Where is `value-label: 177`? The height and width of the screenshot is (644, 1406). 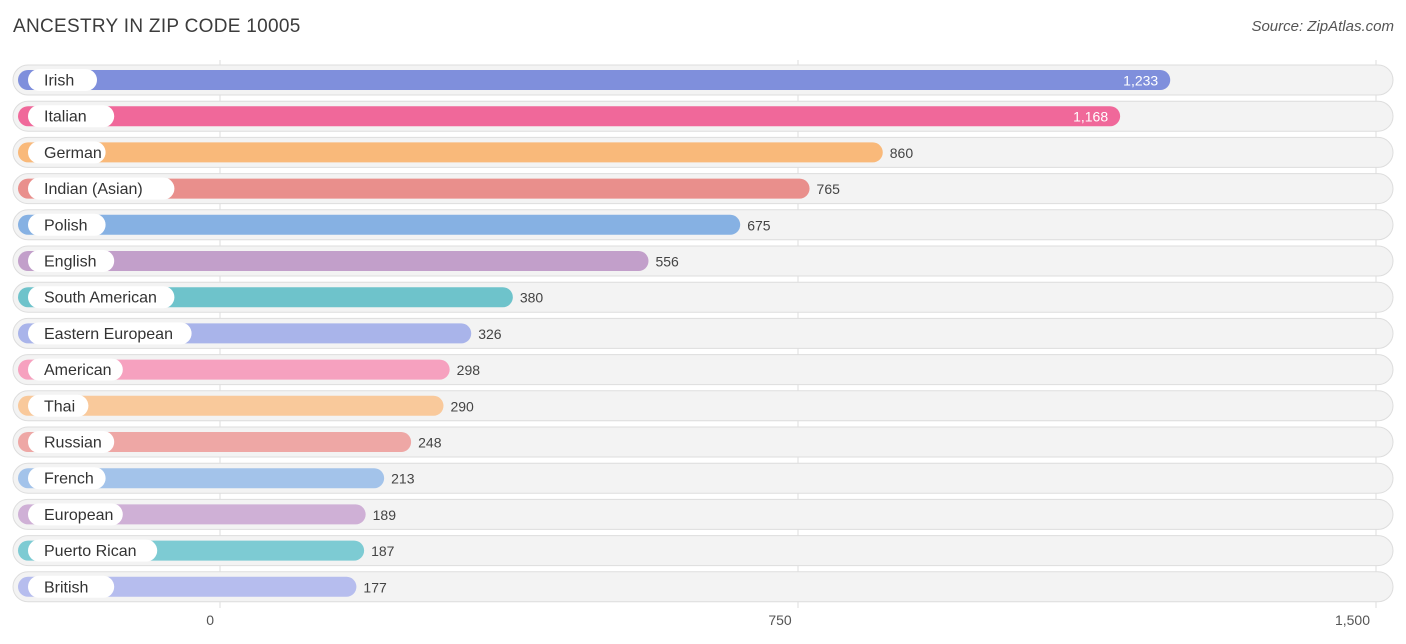 value-label: 177 is located at coordinates (375, 587).